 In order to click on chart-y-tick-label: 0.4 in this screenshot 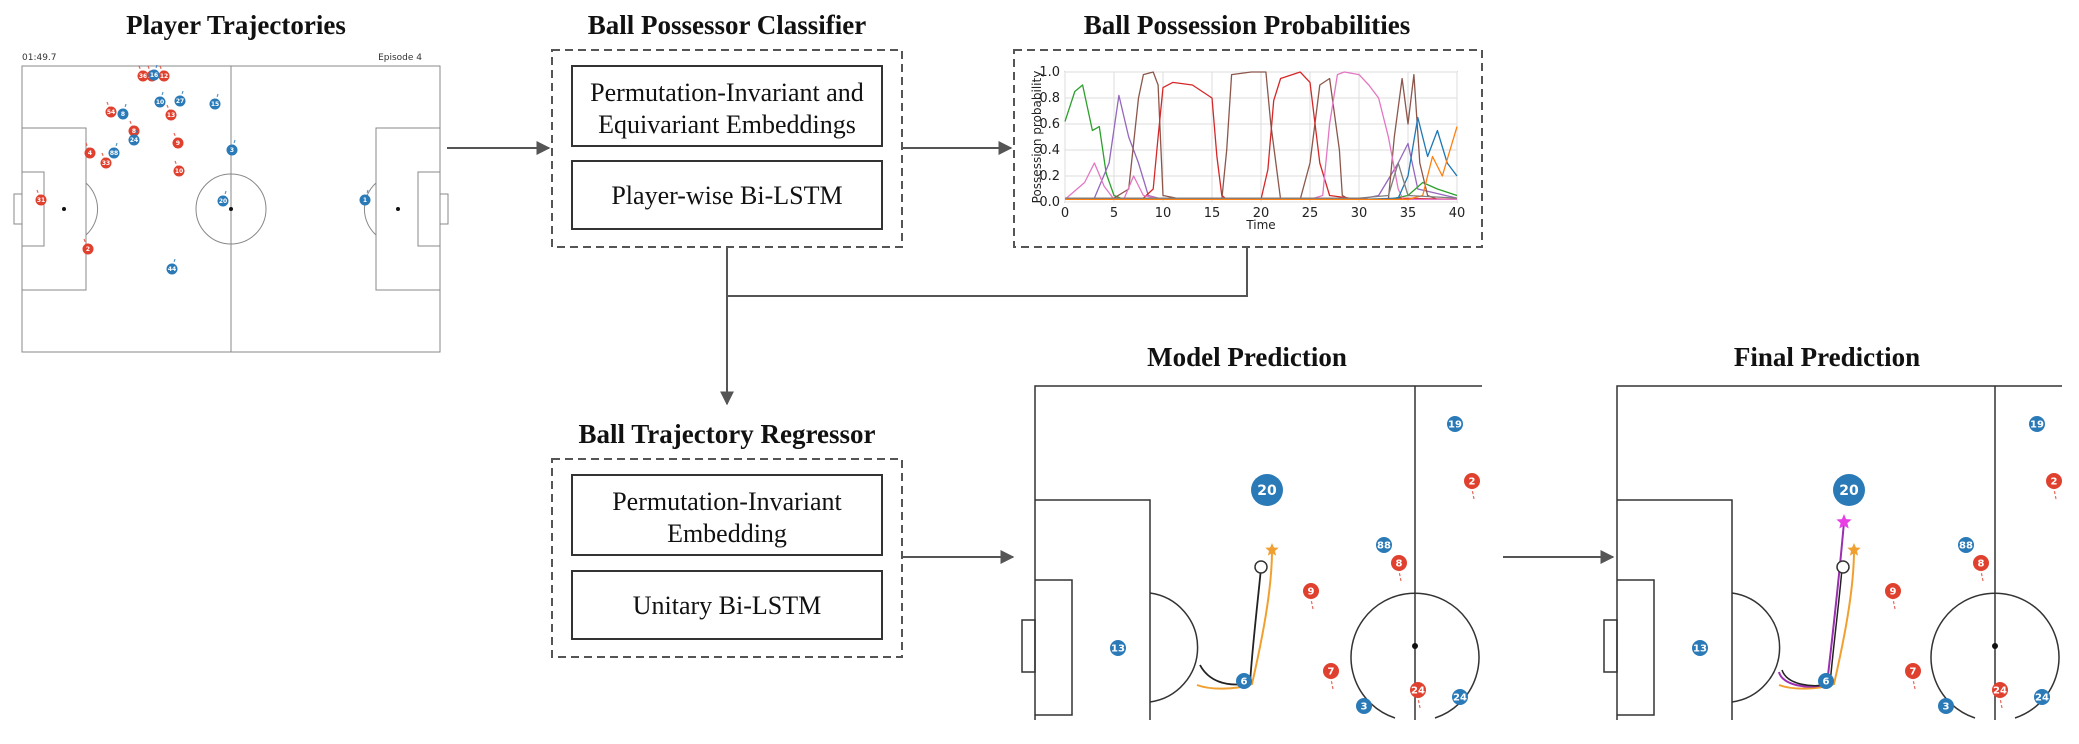, I will do `click(1049, 150)`.